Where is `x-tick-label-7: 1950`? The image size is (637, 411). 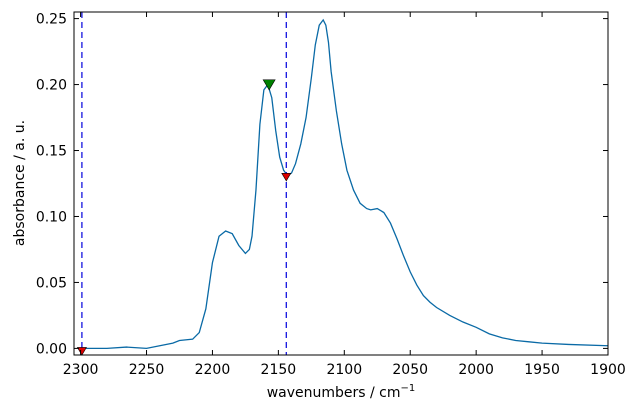 x-tick-label-7: 1950 is located at coordinates (542, 370).